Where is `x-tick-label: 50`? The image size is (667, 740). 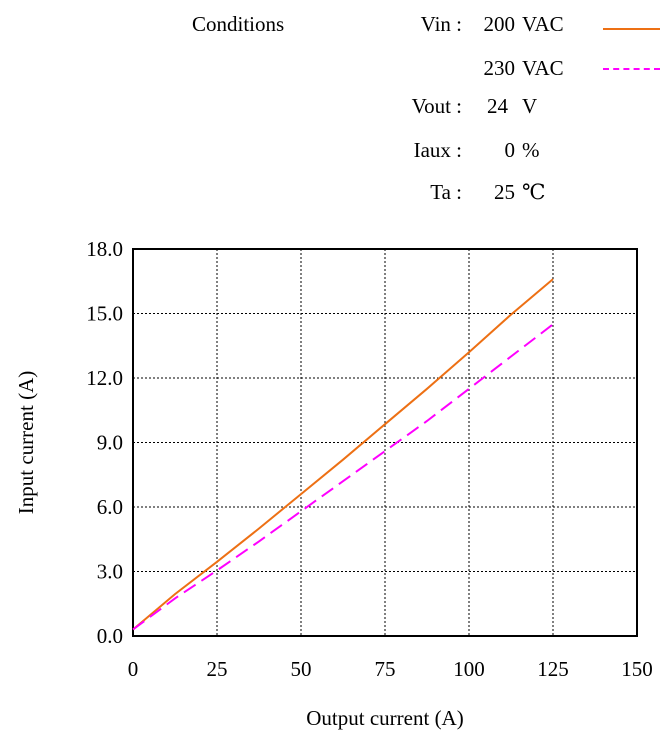 x-tick-label: 50 is located at coordinates (301, 669).